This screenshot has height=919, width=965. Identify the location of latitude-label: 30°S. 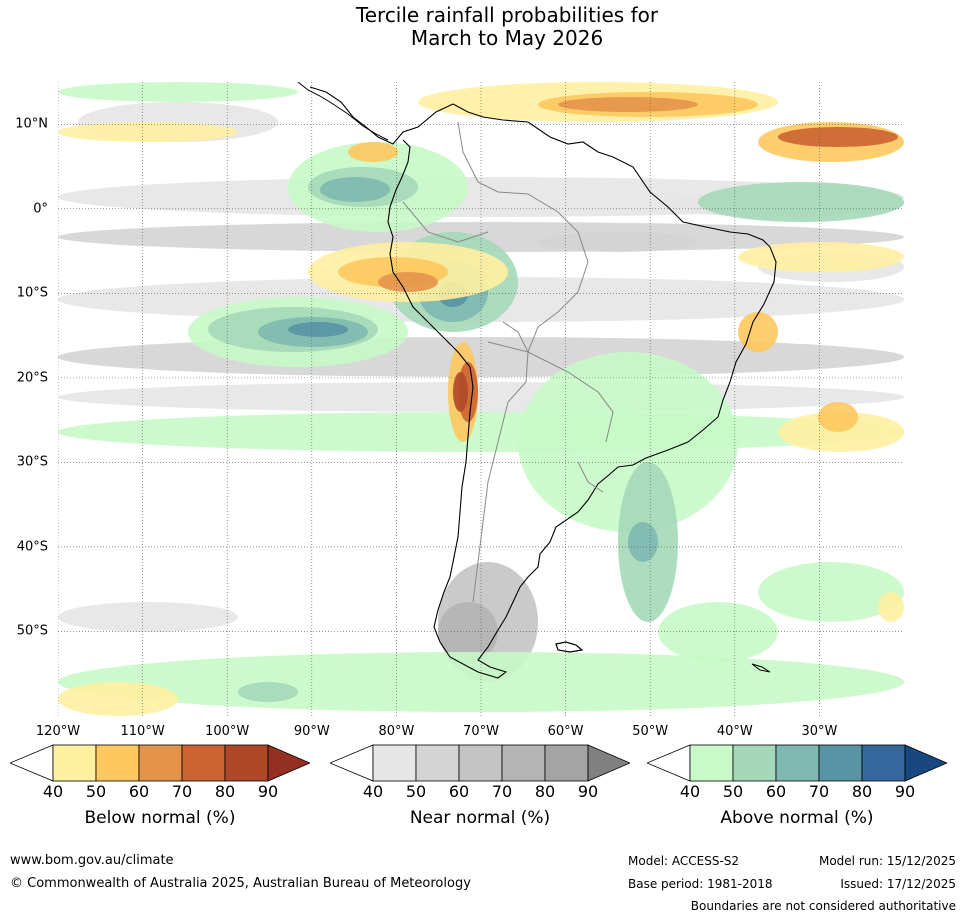
(32, 462).